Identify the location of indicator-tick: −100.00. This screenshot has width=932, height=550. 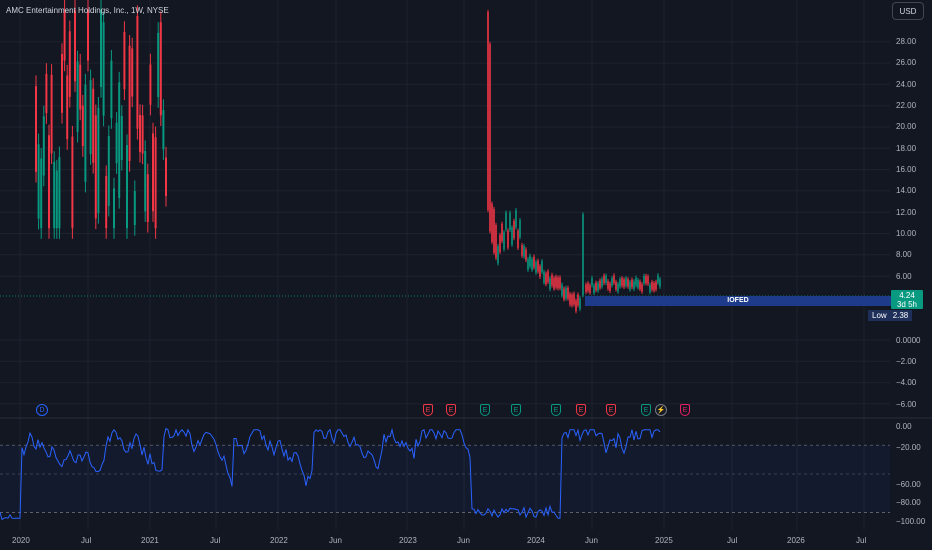
(911, 521).